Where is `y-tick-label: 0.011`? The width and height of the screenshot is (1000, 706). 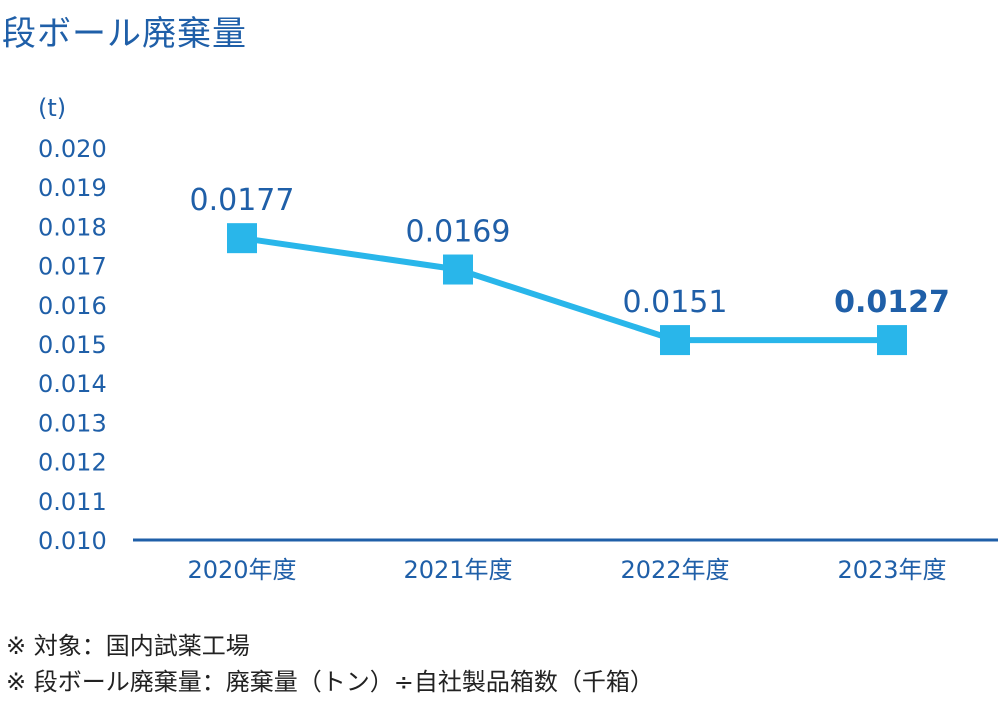
y-tick-label: 0.011 is located at coordinates (72, 502).